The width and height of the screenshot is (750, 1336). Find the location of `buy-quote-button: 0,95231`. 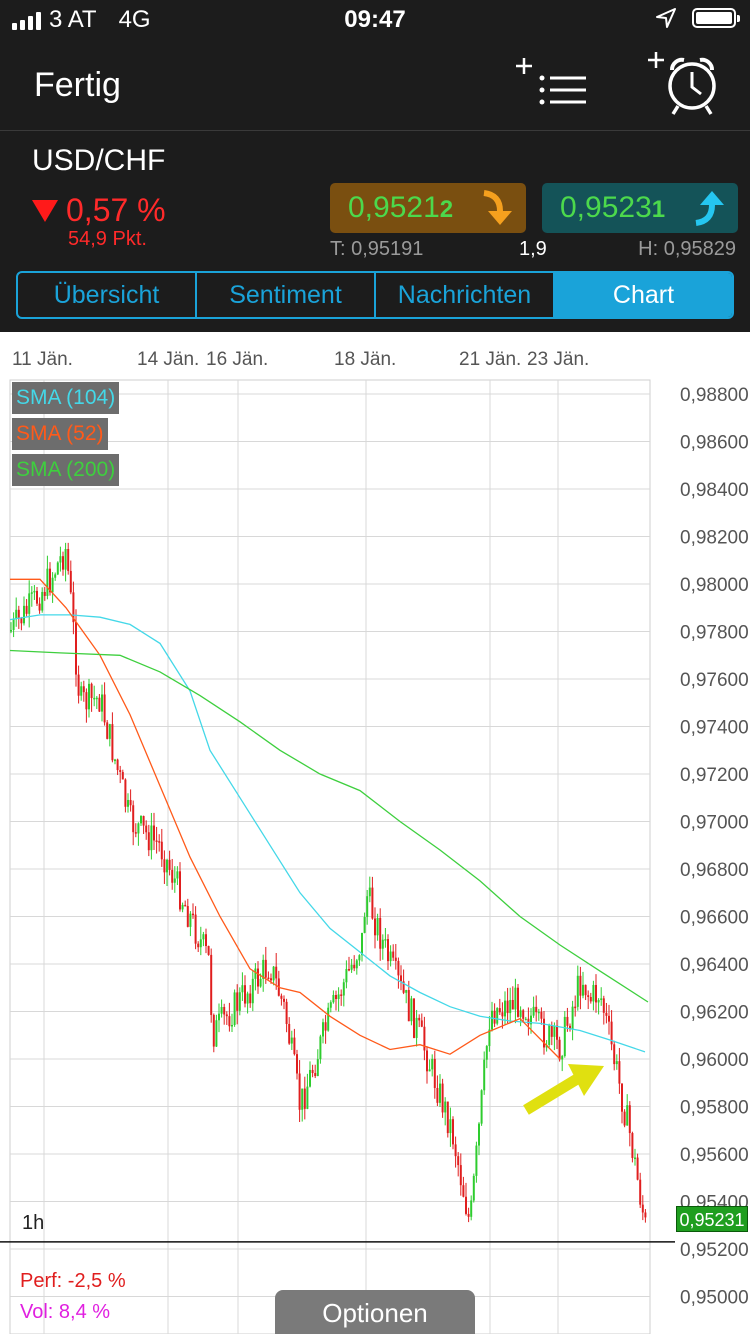

buy-quote-button: 0,95231 is located at coordinates (640, 208).